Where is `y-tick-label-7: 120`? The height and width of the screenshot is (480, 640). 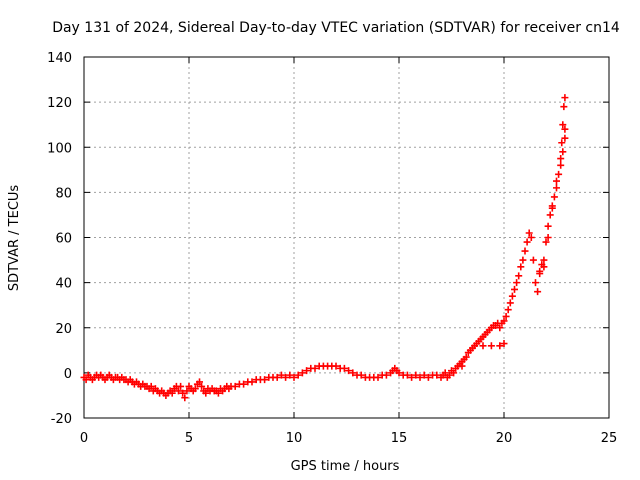
y-tick-label-7: 120 is located at coordinates (59, 103).